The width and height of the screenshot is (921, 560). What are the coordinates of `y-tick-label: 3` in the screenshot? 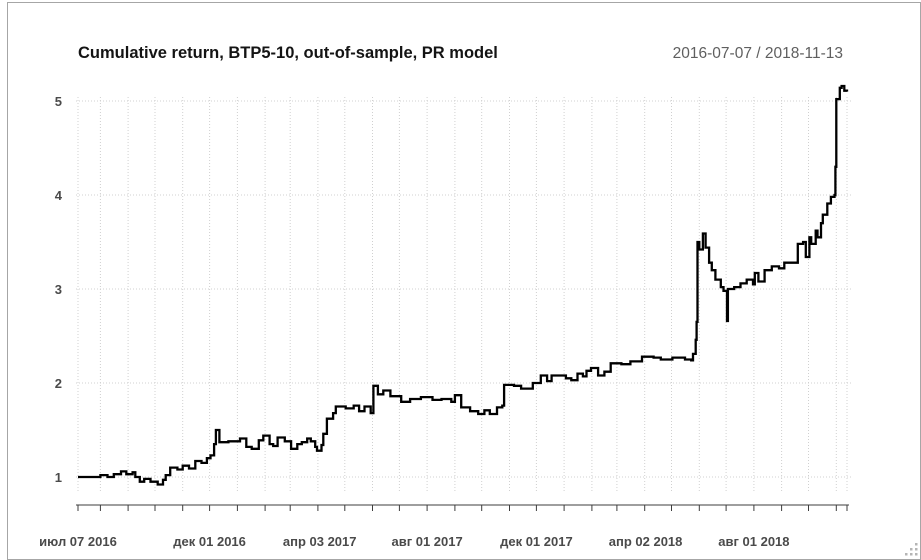 It's located at (58, 289).